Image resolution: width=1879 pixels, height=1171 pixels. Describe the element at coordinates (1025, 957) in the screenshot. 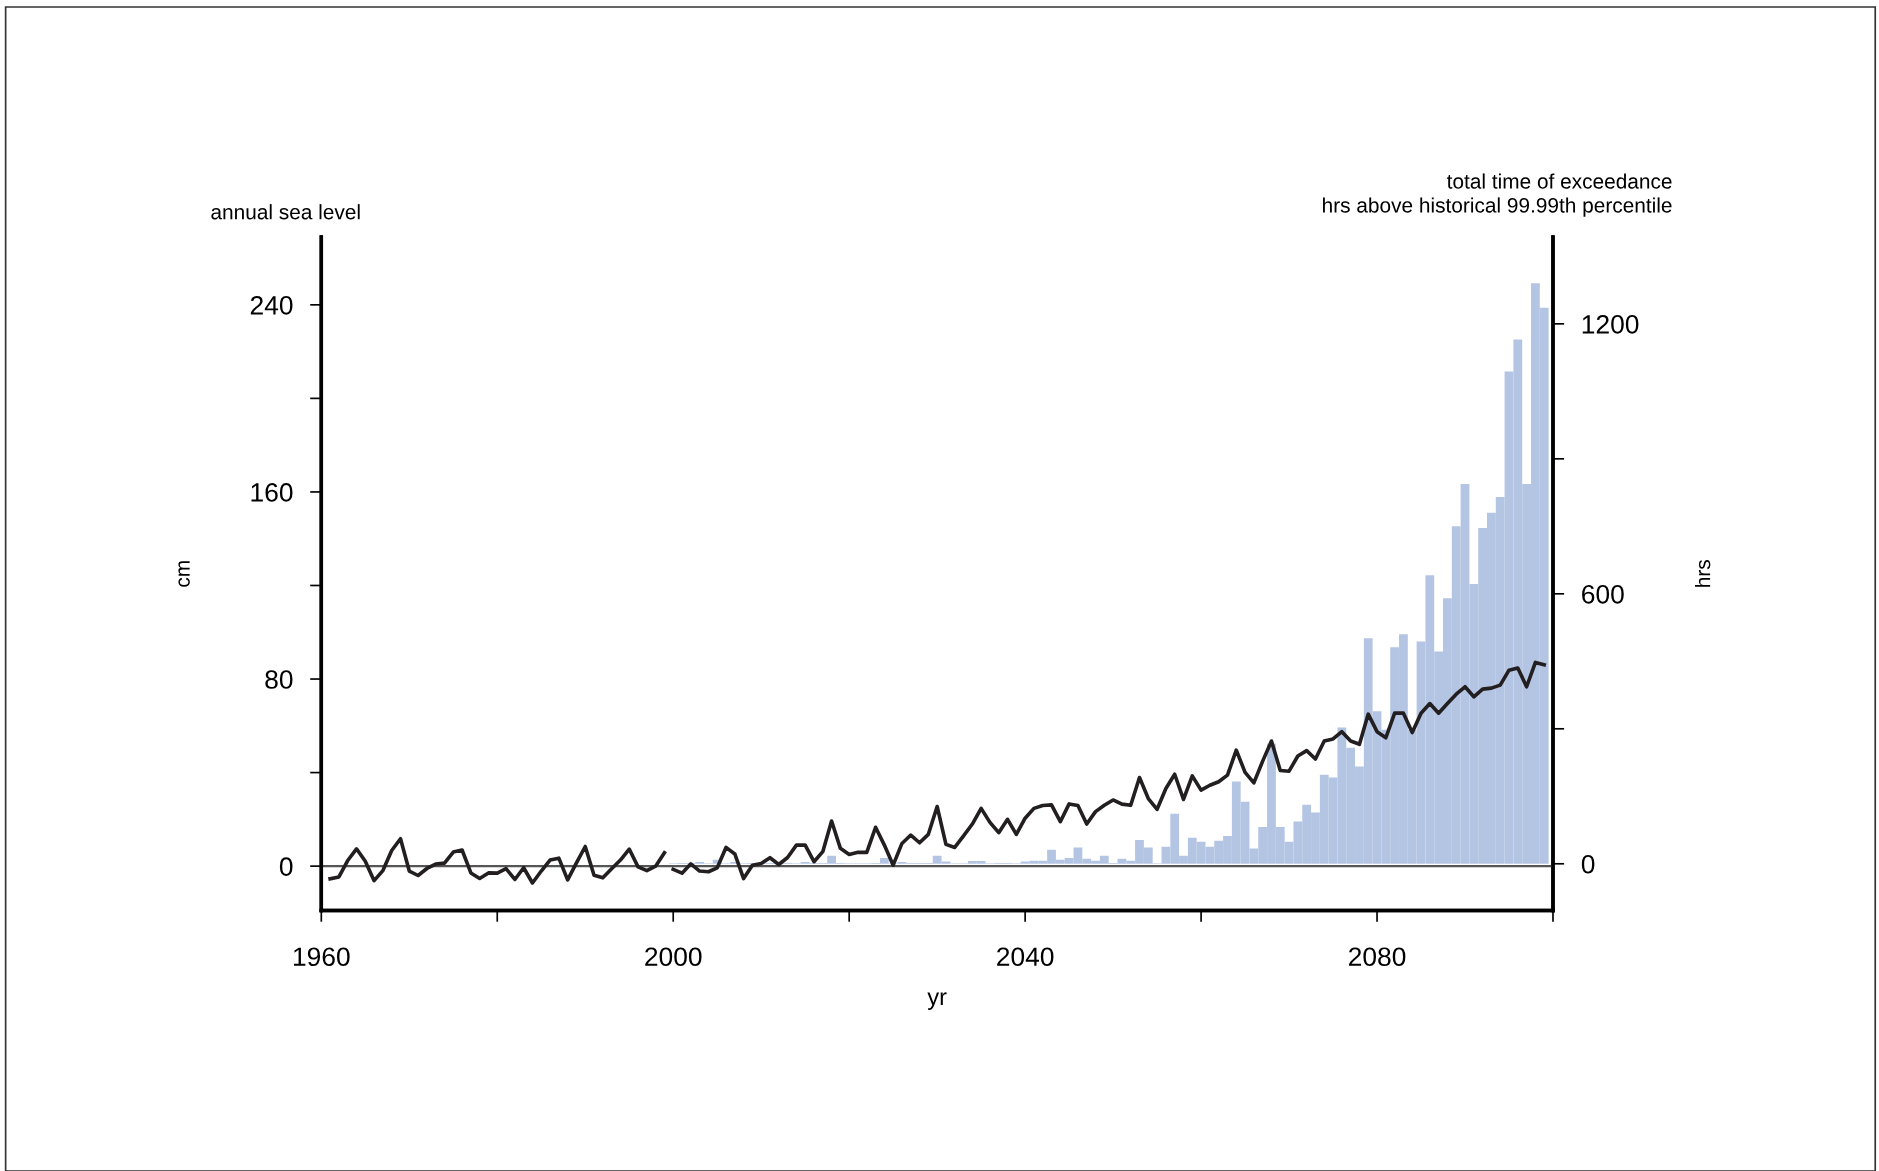

I see `x-tick-label: 2040` at that location.